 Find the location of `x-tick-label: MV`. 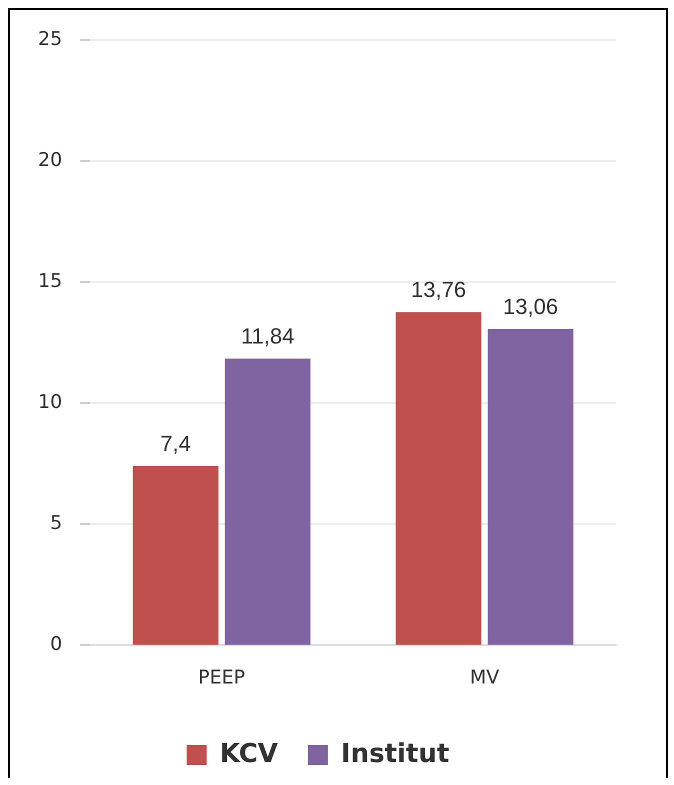

x-tick-label: MV is located at coordinates (485, 677).